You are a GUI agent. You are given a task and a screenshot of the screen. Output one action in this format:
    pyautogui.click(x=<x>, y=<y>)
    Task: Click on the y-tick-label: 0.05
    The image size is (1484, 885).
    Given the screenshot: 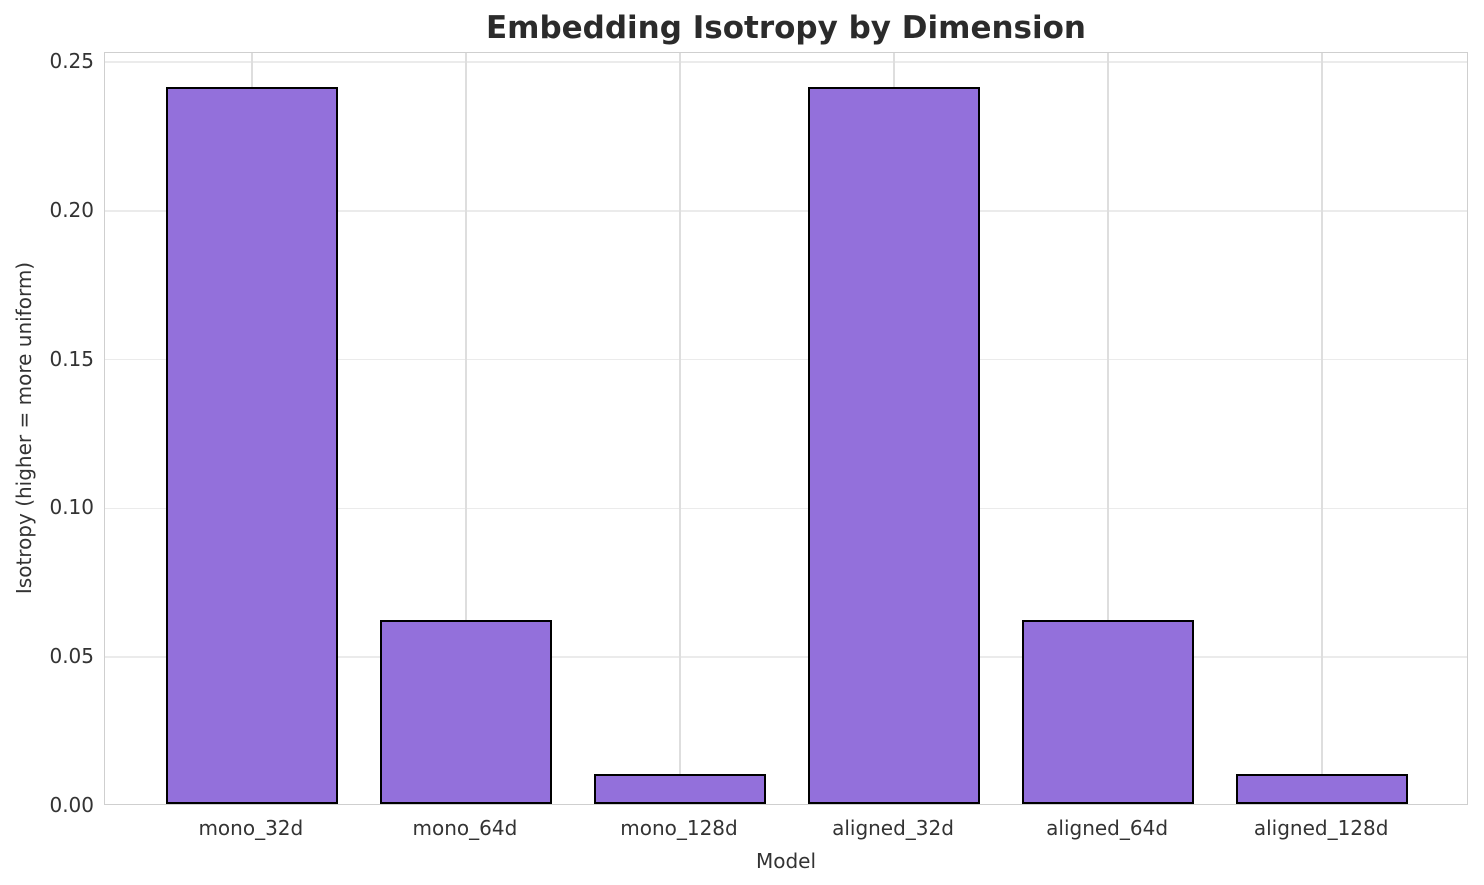 What is the action you would take?
    pyautogui.click(x=71, y=656)
    